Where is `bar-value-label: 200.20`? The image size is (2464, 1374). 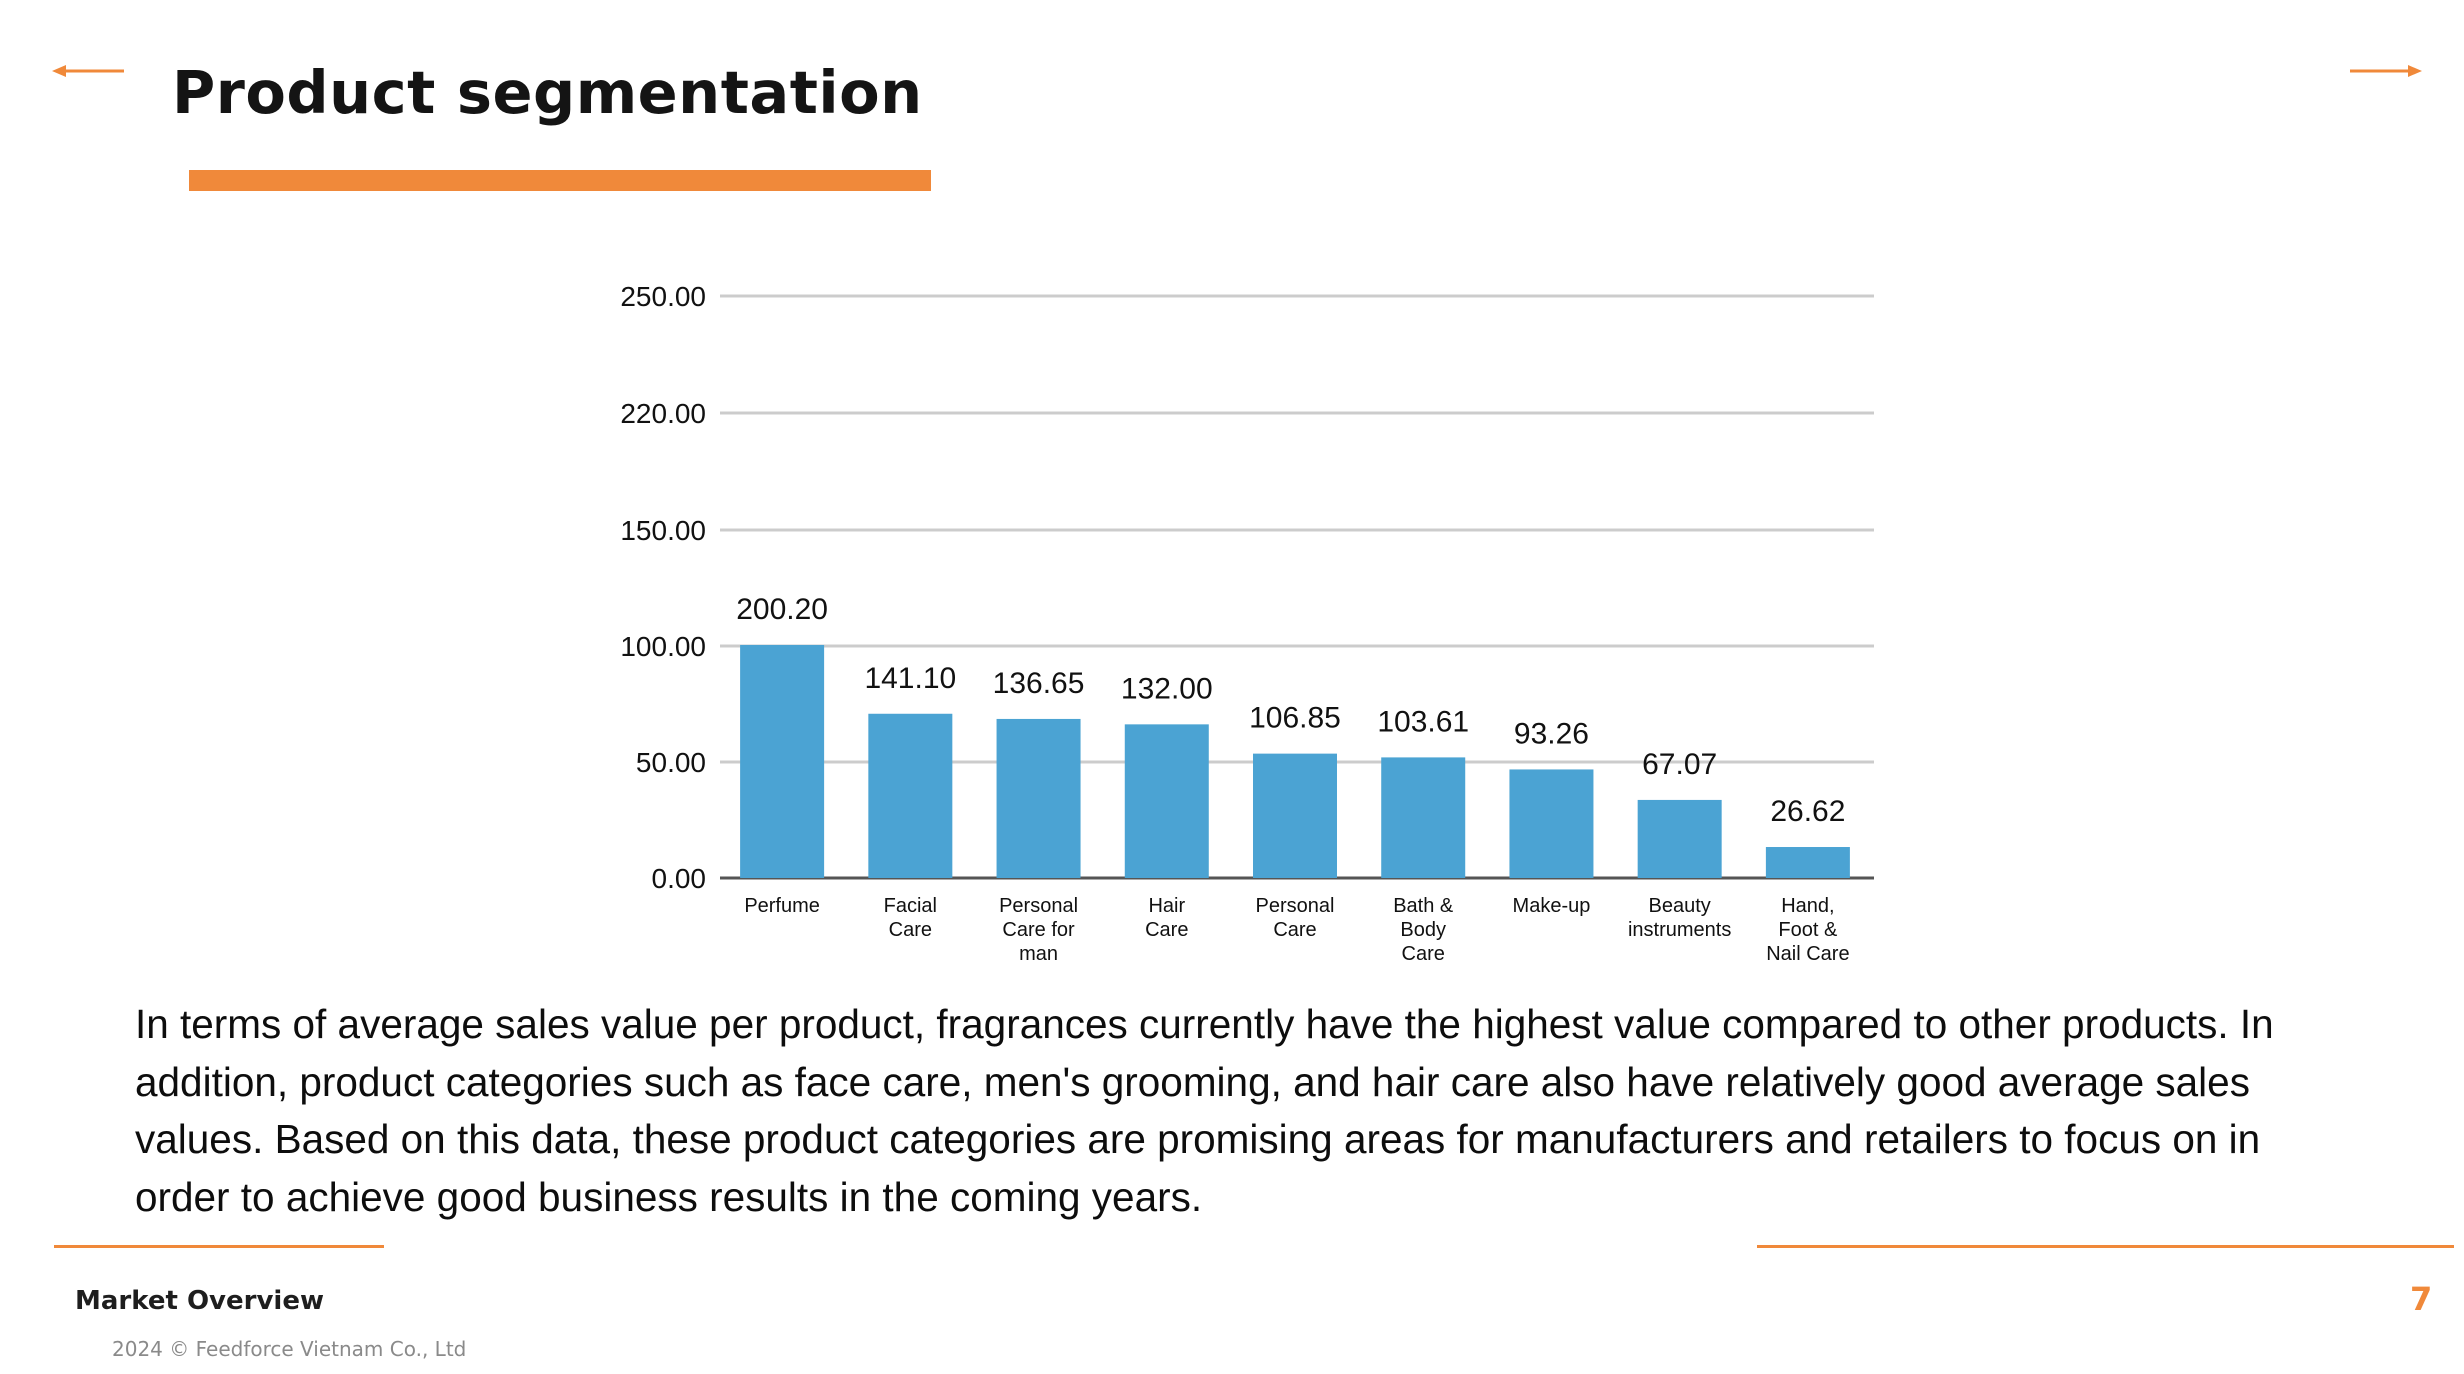 bar-value-label: 200.20 is located at coordinates (782, 609).